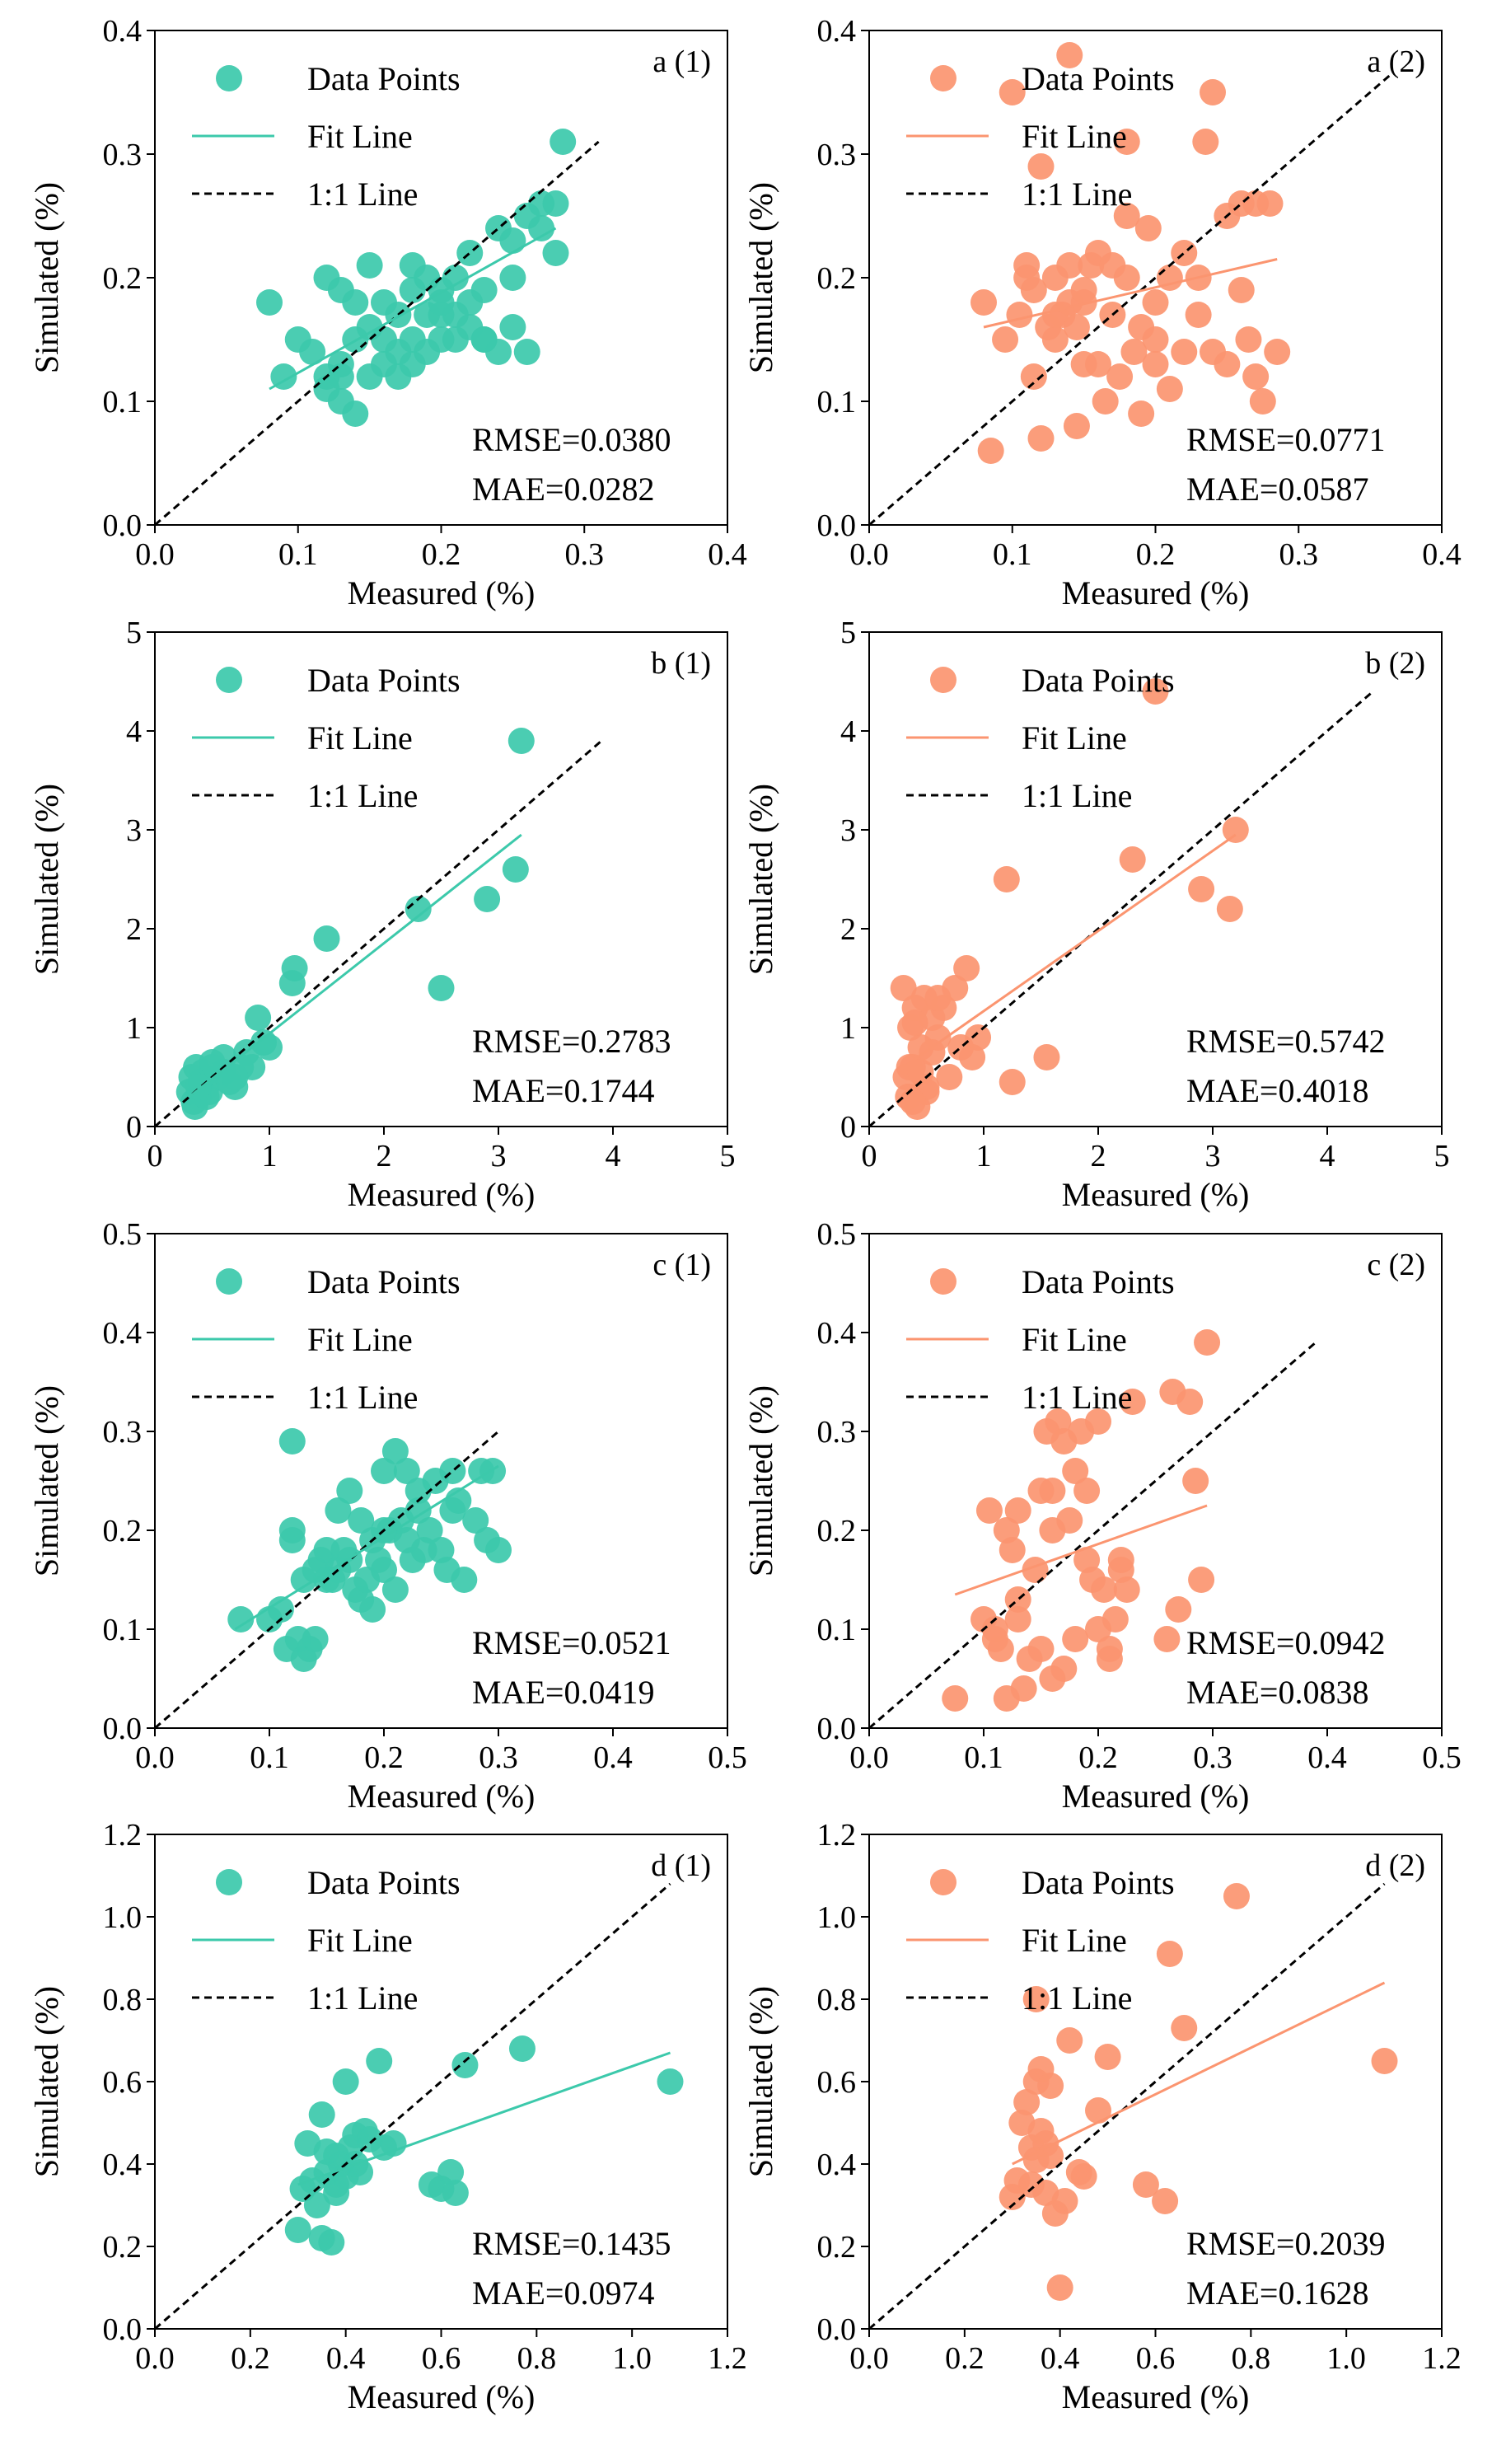 The height and width of the screenshot is (2464, 1492). Describe the element at coordinates (155, 554) in the screenshot. I see `x-tick-label: 0.0` at that location.